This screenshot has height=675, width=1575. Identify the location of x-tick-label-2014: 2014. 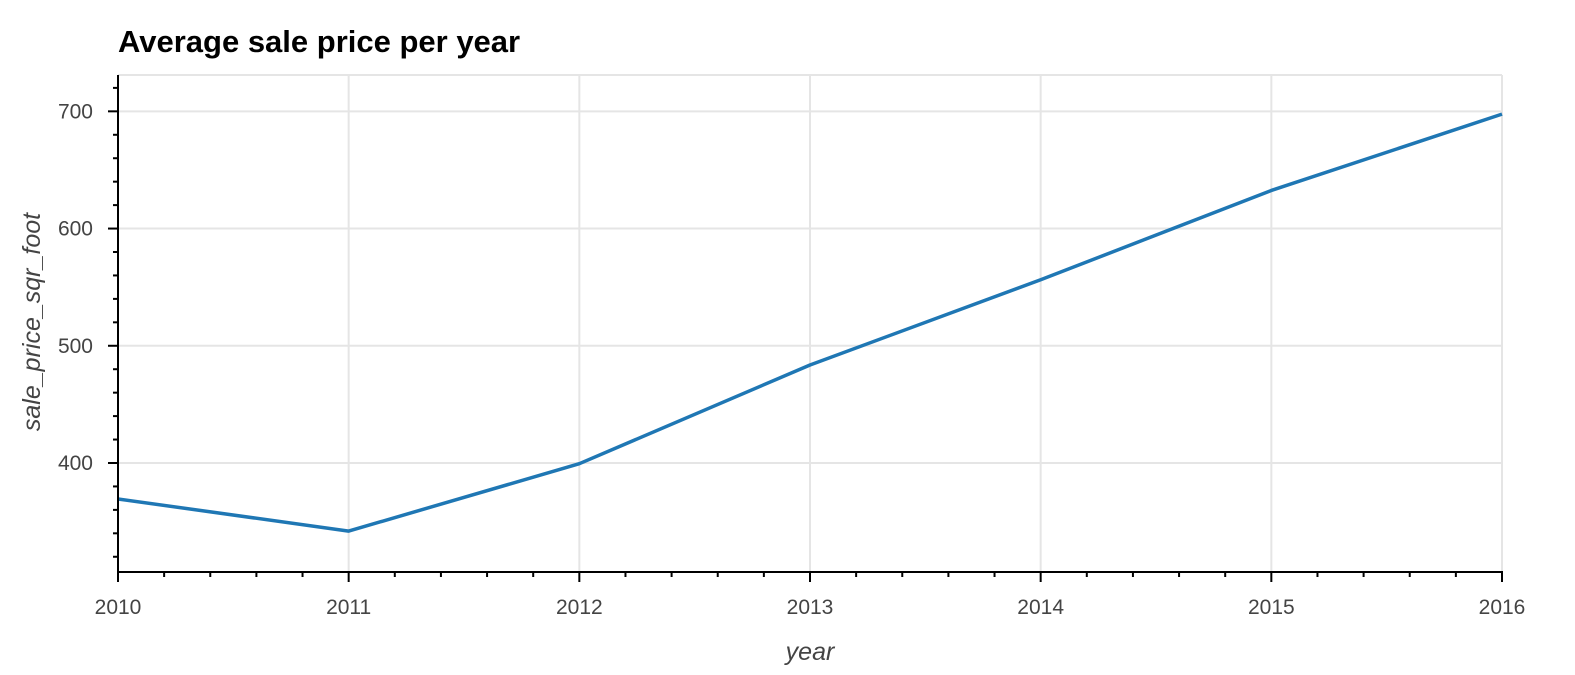
(1040, 607).